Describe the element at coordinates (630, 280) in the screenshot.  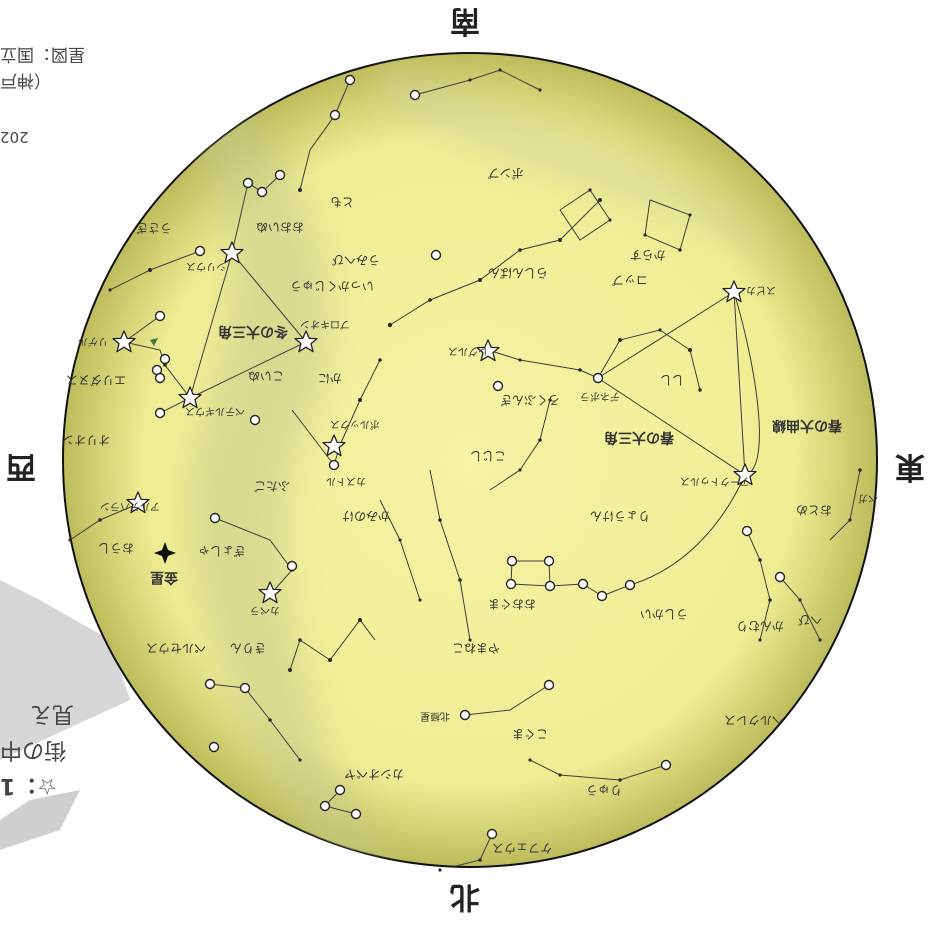
I see `label-crater: コップ` at that location.